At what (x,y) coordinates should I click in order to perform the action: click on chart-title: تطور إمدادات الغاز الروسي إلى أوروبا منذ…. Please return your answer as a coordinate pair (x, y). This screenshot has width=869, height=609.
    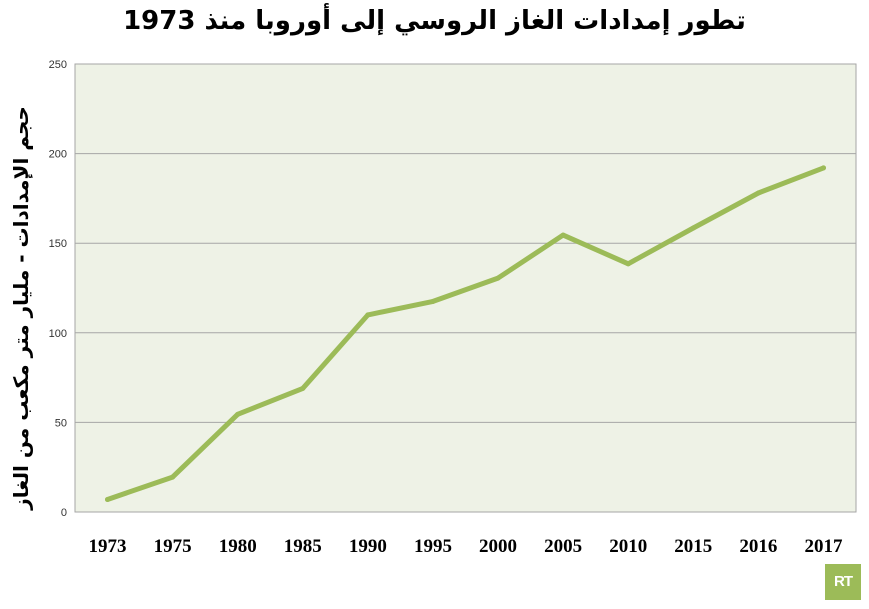
    Looking at the image, I should click on (434, 21).